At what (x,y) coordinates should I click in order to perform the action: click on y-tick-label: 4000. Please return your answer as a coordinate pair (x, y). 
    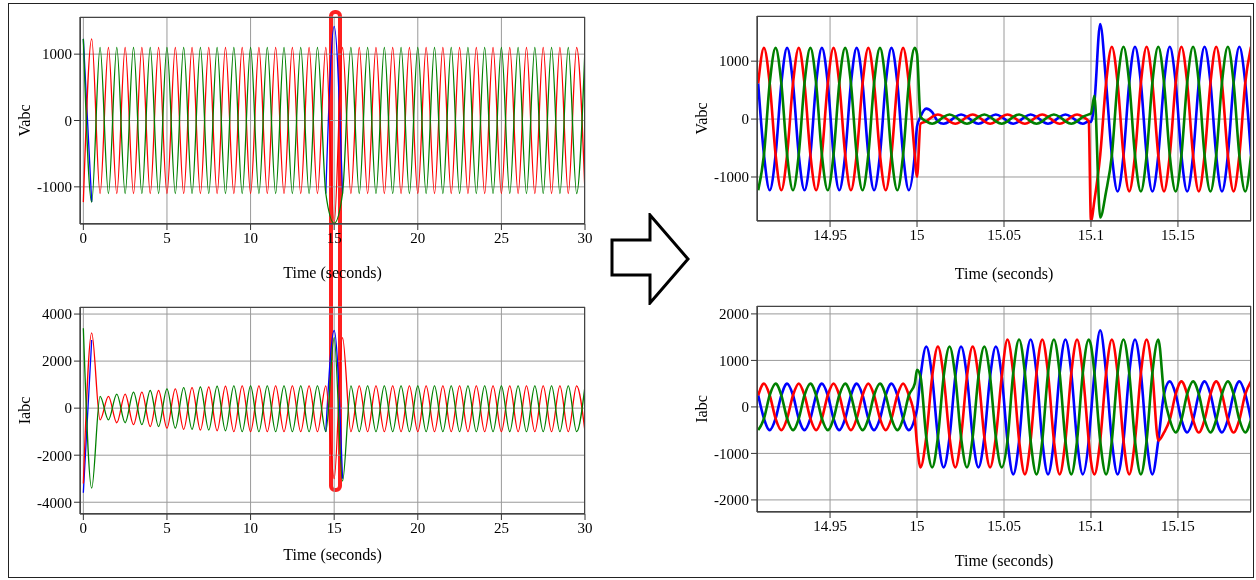
    Looking at the image, I should click on (57, 314).